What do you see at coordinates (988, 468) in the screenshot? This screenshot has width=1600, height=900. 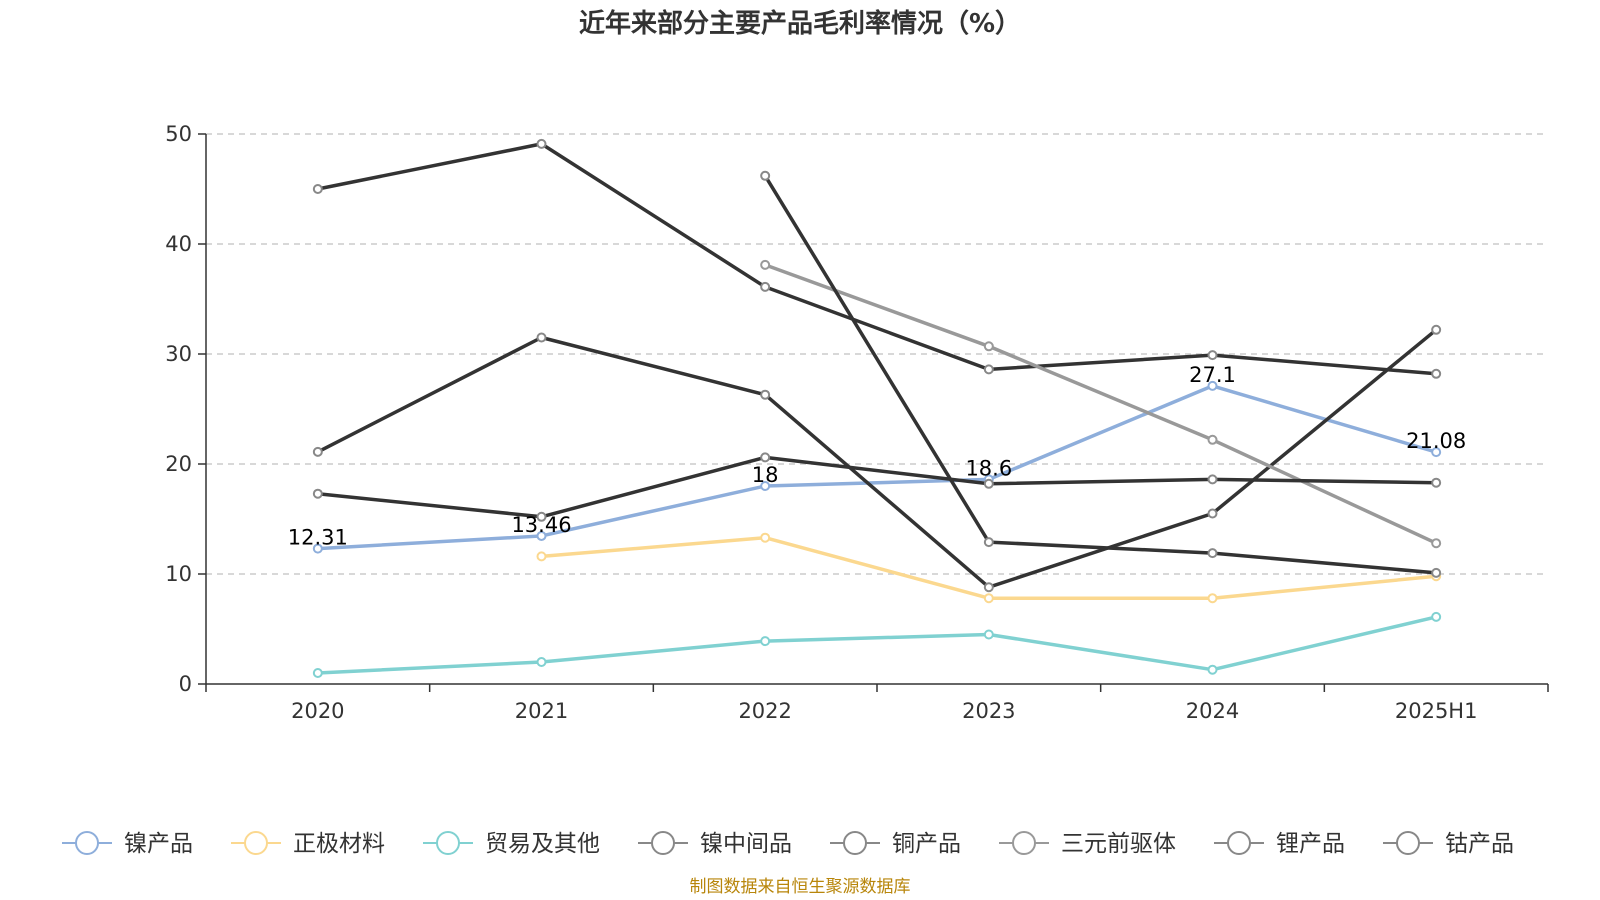 I see `data-label: 18.6` at bounding box center [988, 468].